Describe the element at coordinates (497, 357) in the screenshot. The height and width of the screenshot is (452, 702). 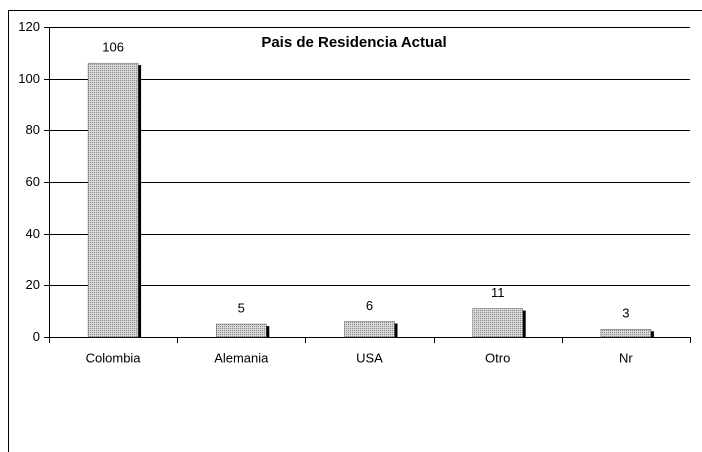
I see `x-tick-label: Otro` at that location.